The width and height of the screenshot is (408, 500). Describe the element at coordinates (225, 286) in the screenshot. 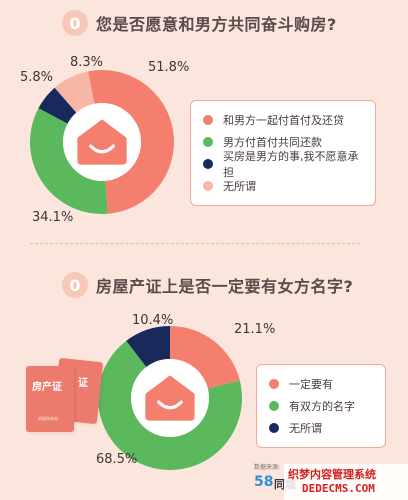

I see `question-2-title: 房屋产证上是否一定要有女方名字?` at that location.